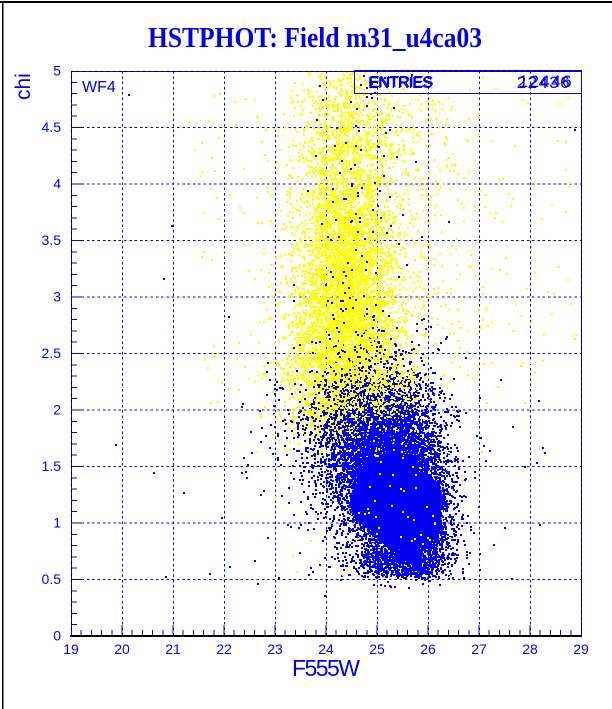  Describe the element at coordinates (57, 71) in the screenshot. I see `svg-text: 5` at that location.